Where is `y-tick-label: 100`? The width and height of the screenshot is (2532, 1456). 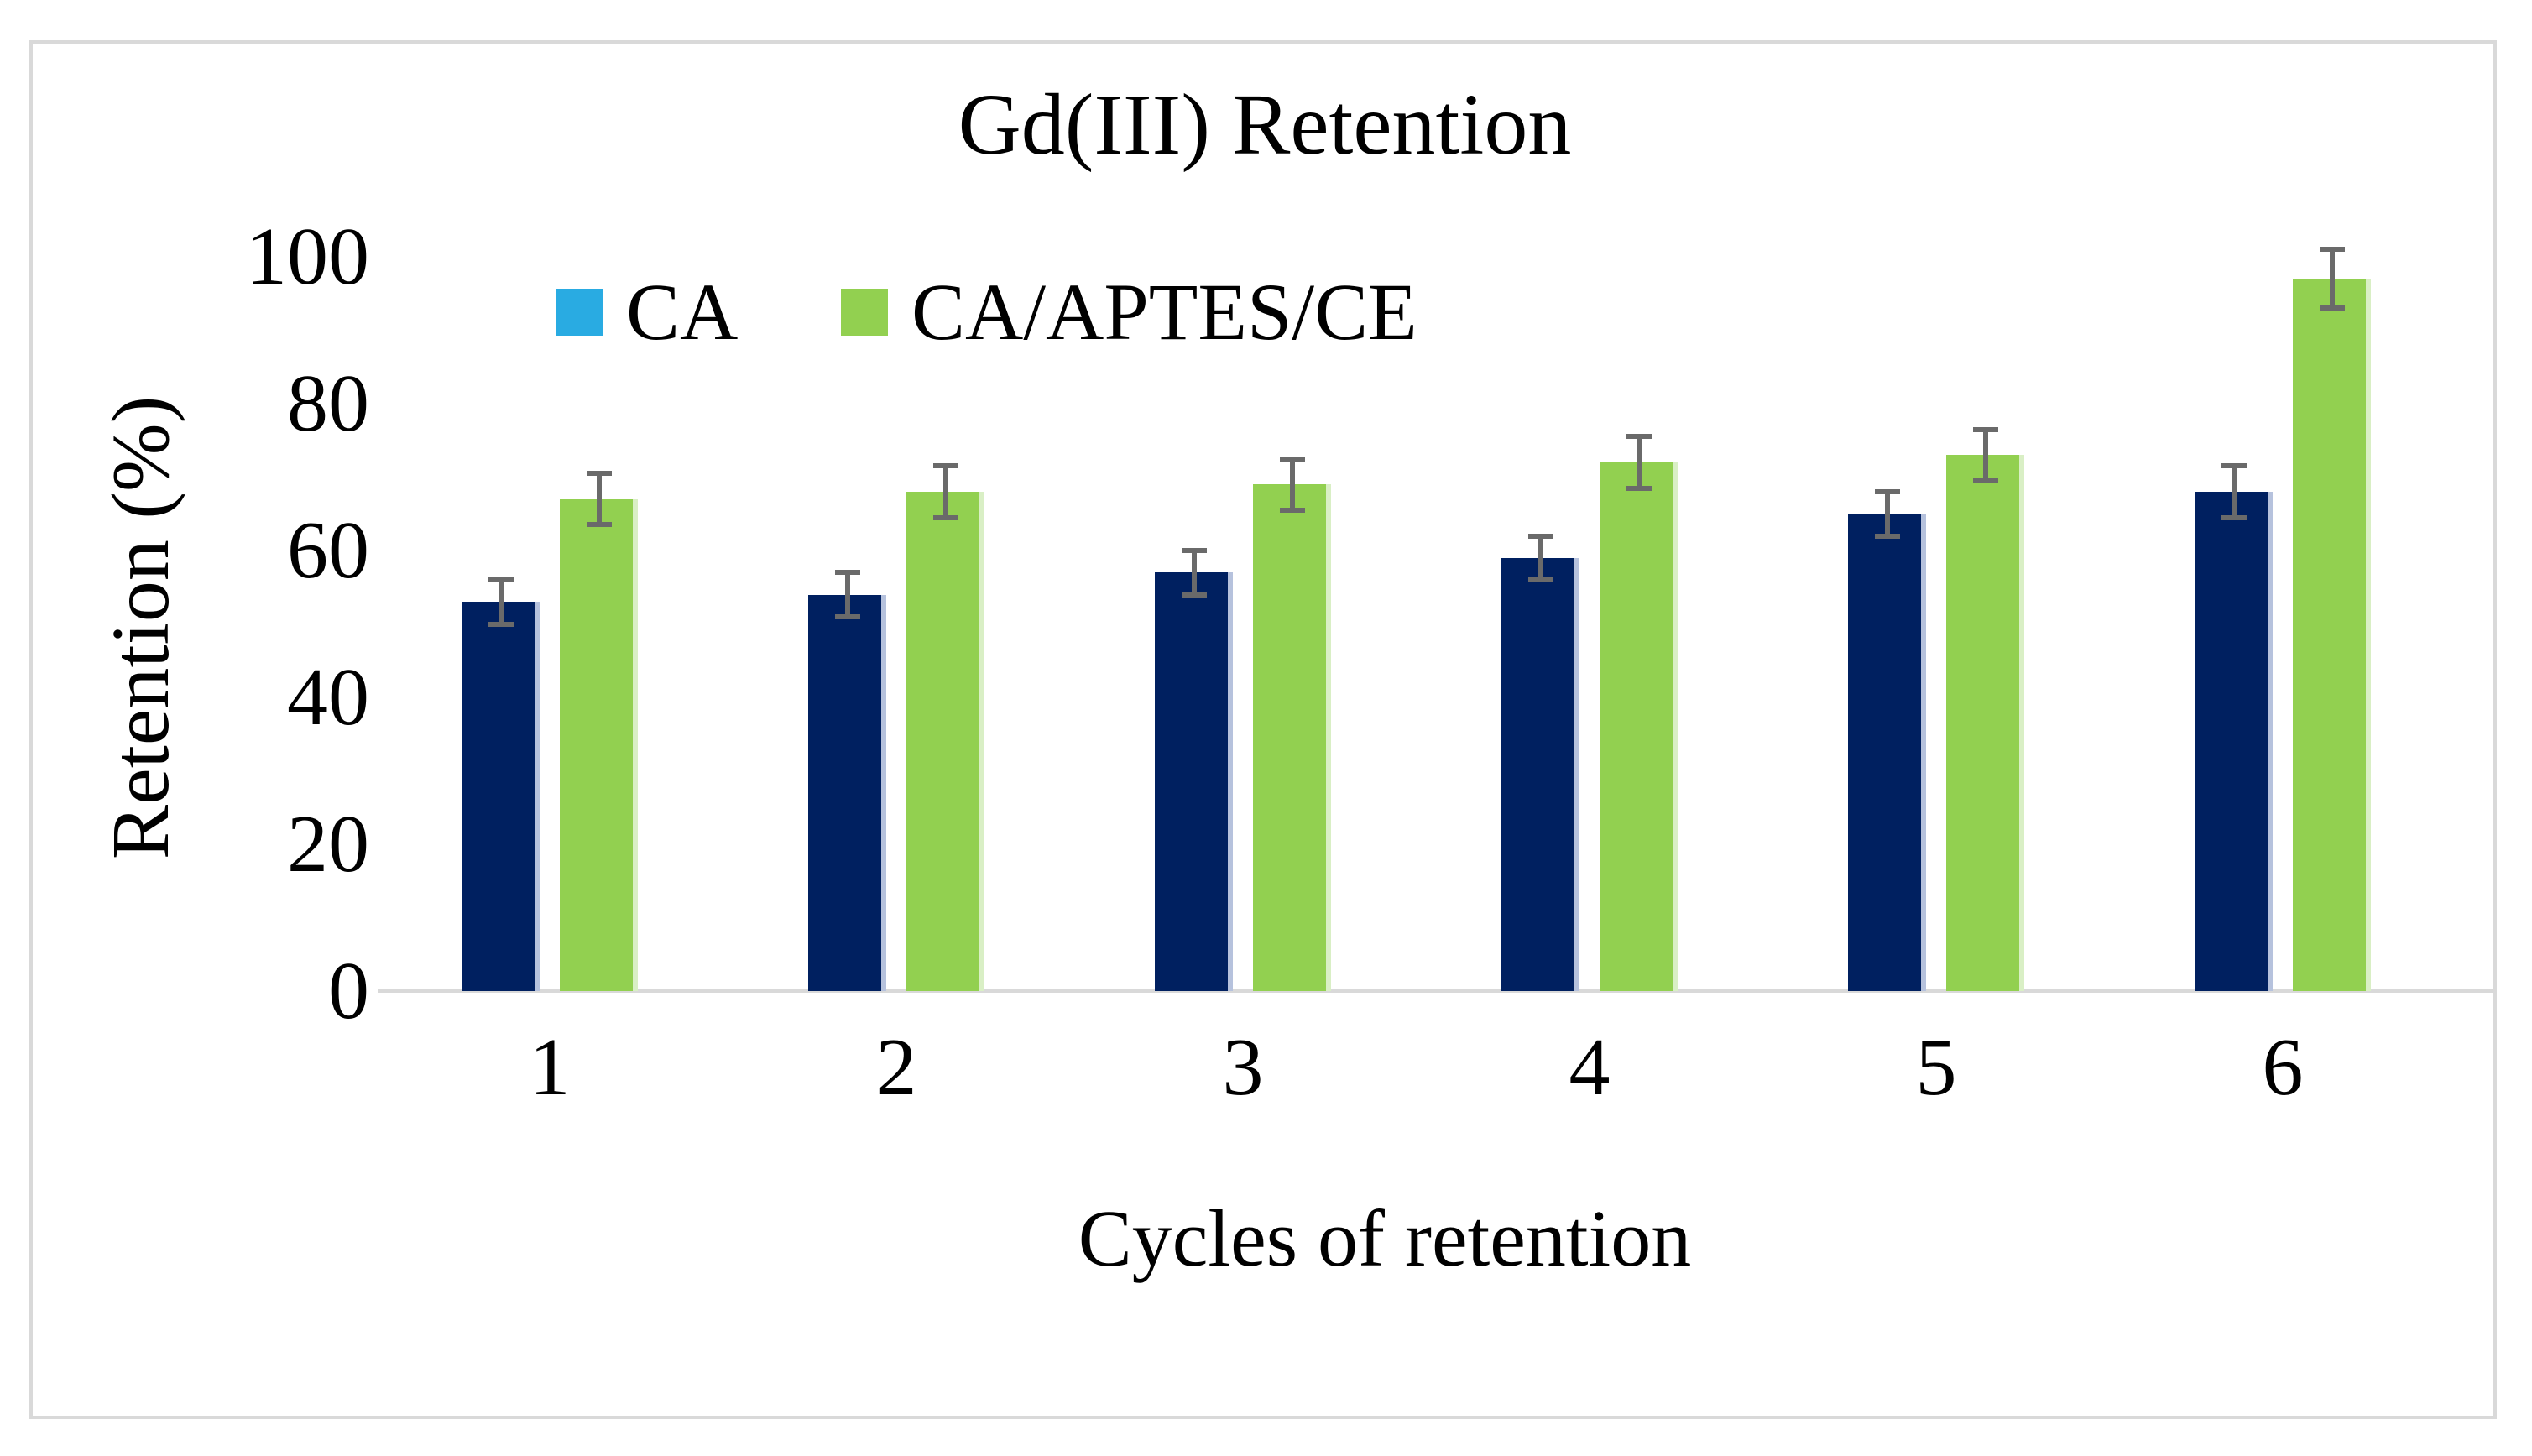 y-tick-label: 100 is located at coordinates (307, 256).